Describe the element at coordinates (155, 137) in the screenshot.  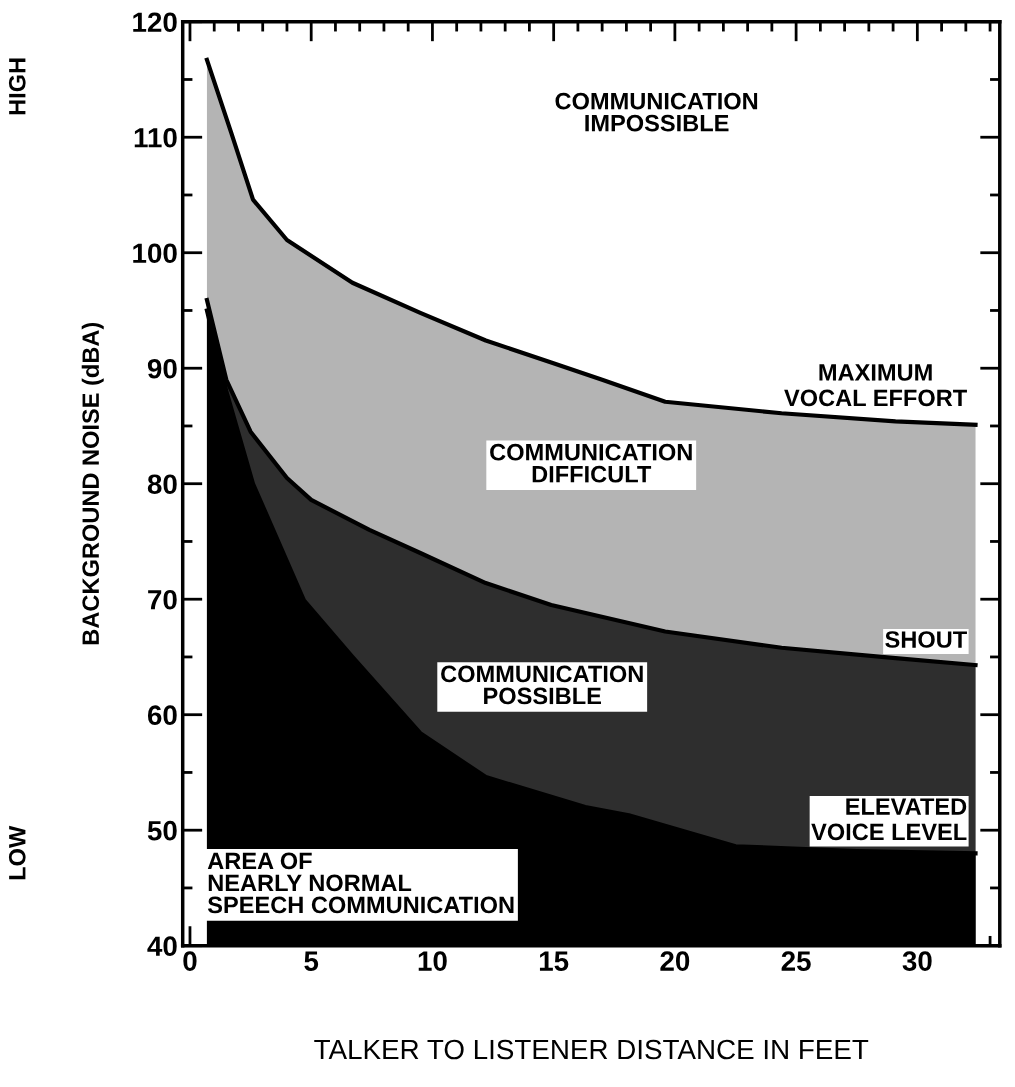
I see `y-tick-label: 110` at that location.